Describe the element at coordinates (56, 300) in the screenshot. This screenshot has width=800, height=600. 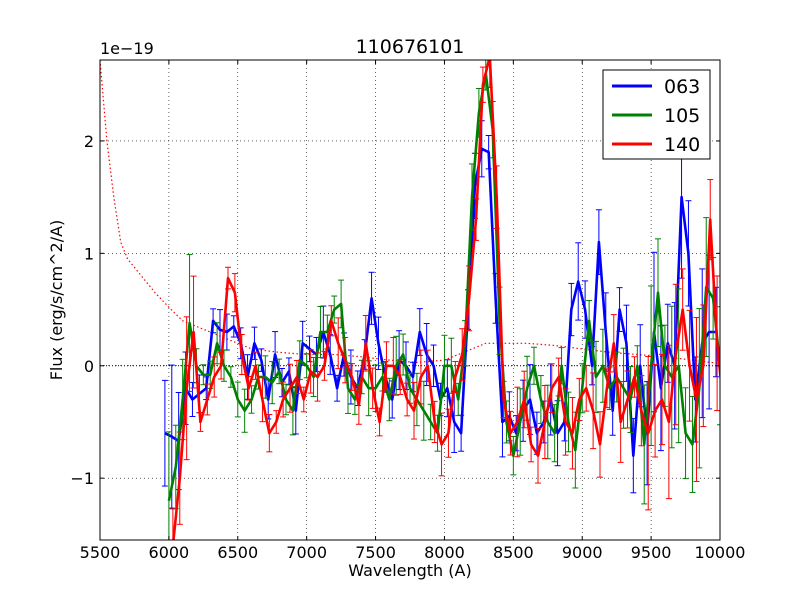
I see `y-axis-label: Flux (erg/s/cm^2/A)` at that location.